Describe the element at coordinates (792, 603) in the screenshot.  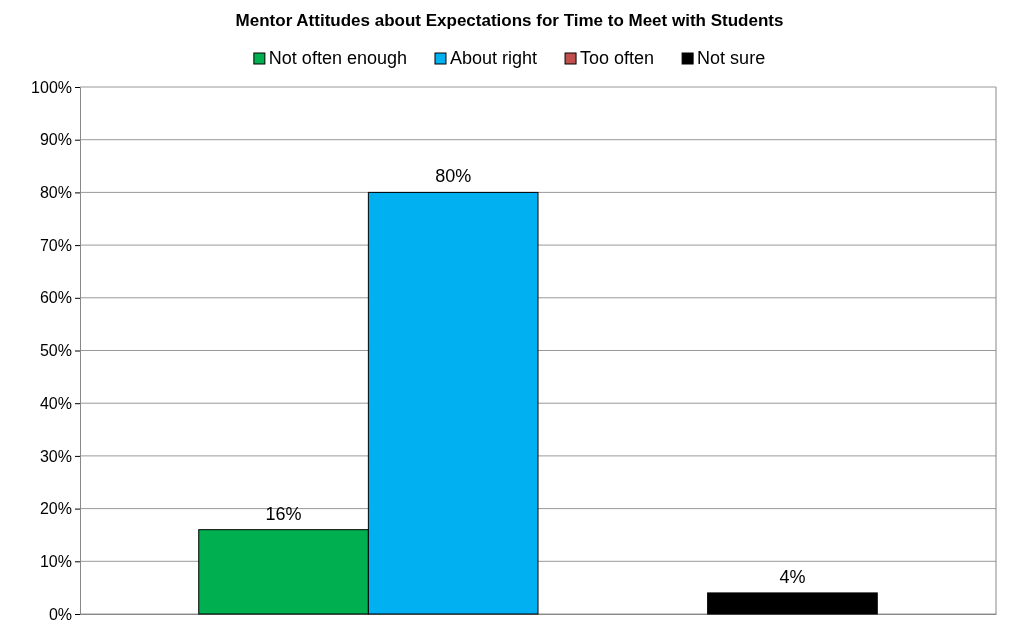
I see `bar` at that location.